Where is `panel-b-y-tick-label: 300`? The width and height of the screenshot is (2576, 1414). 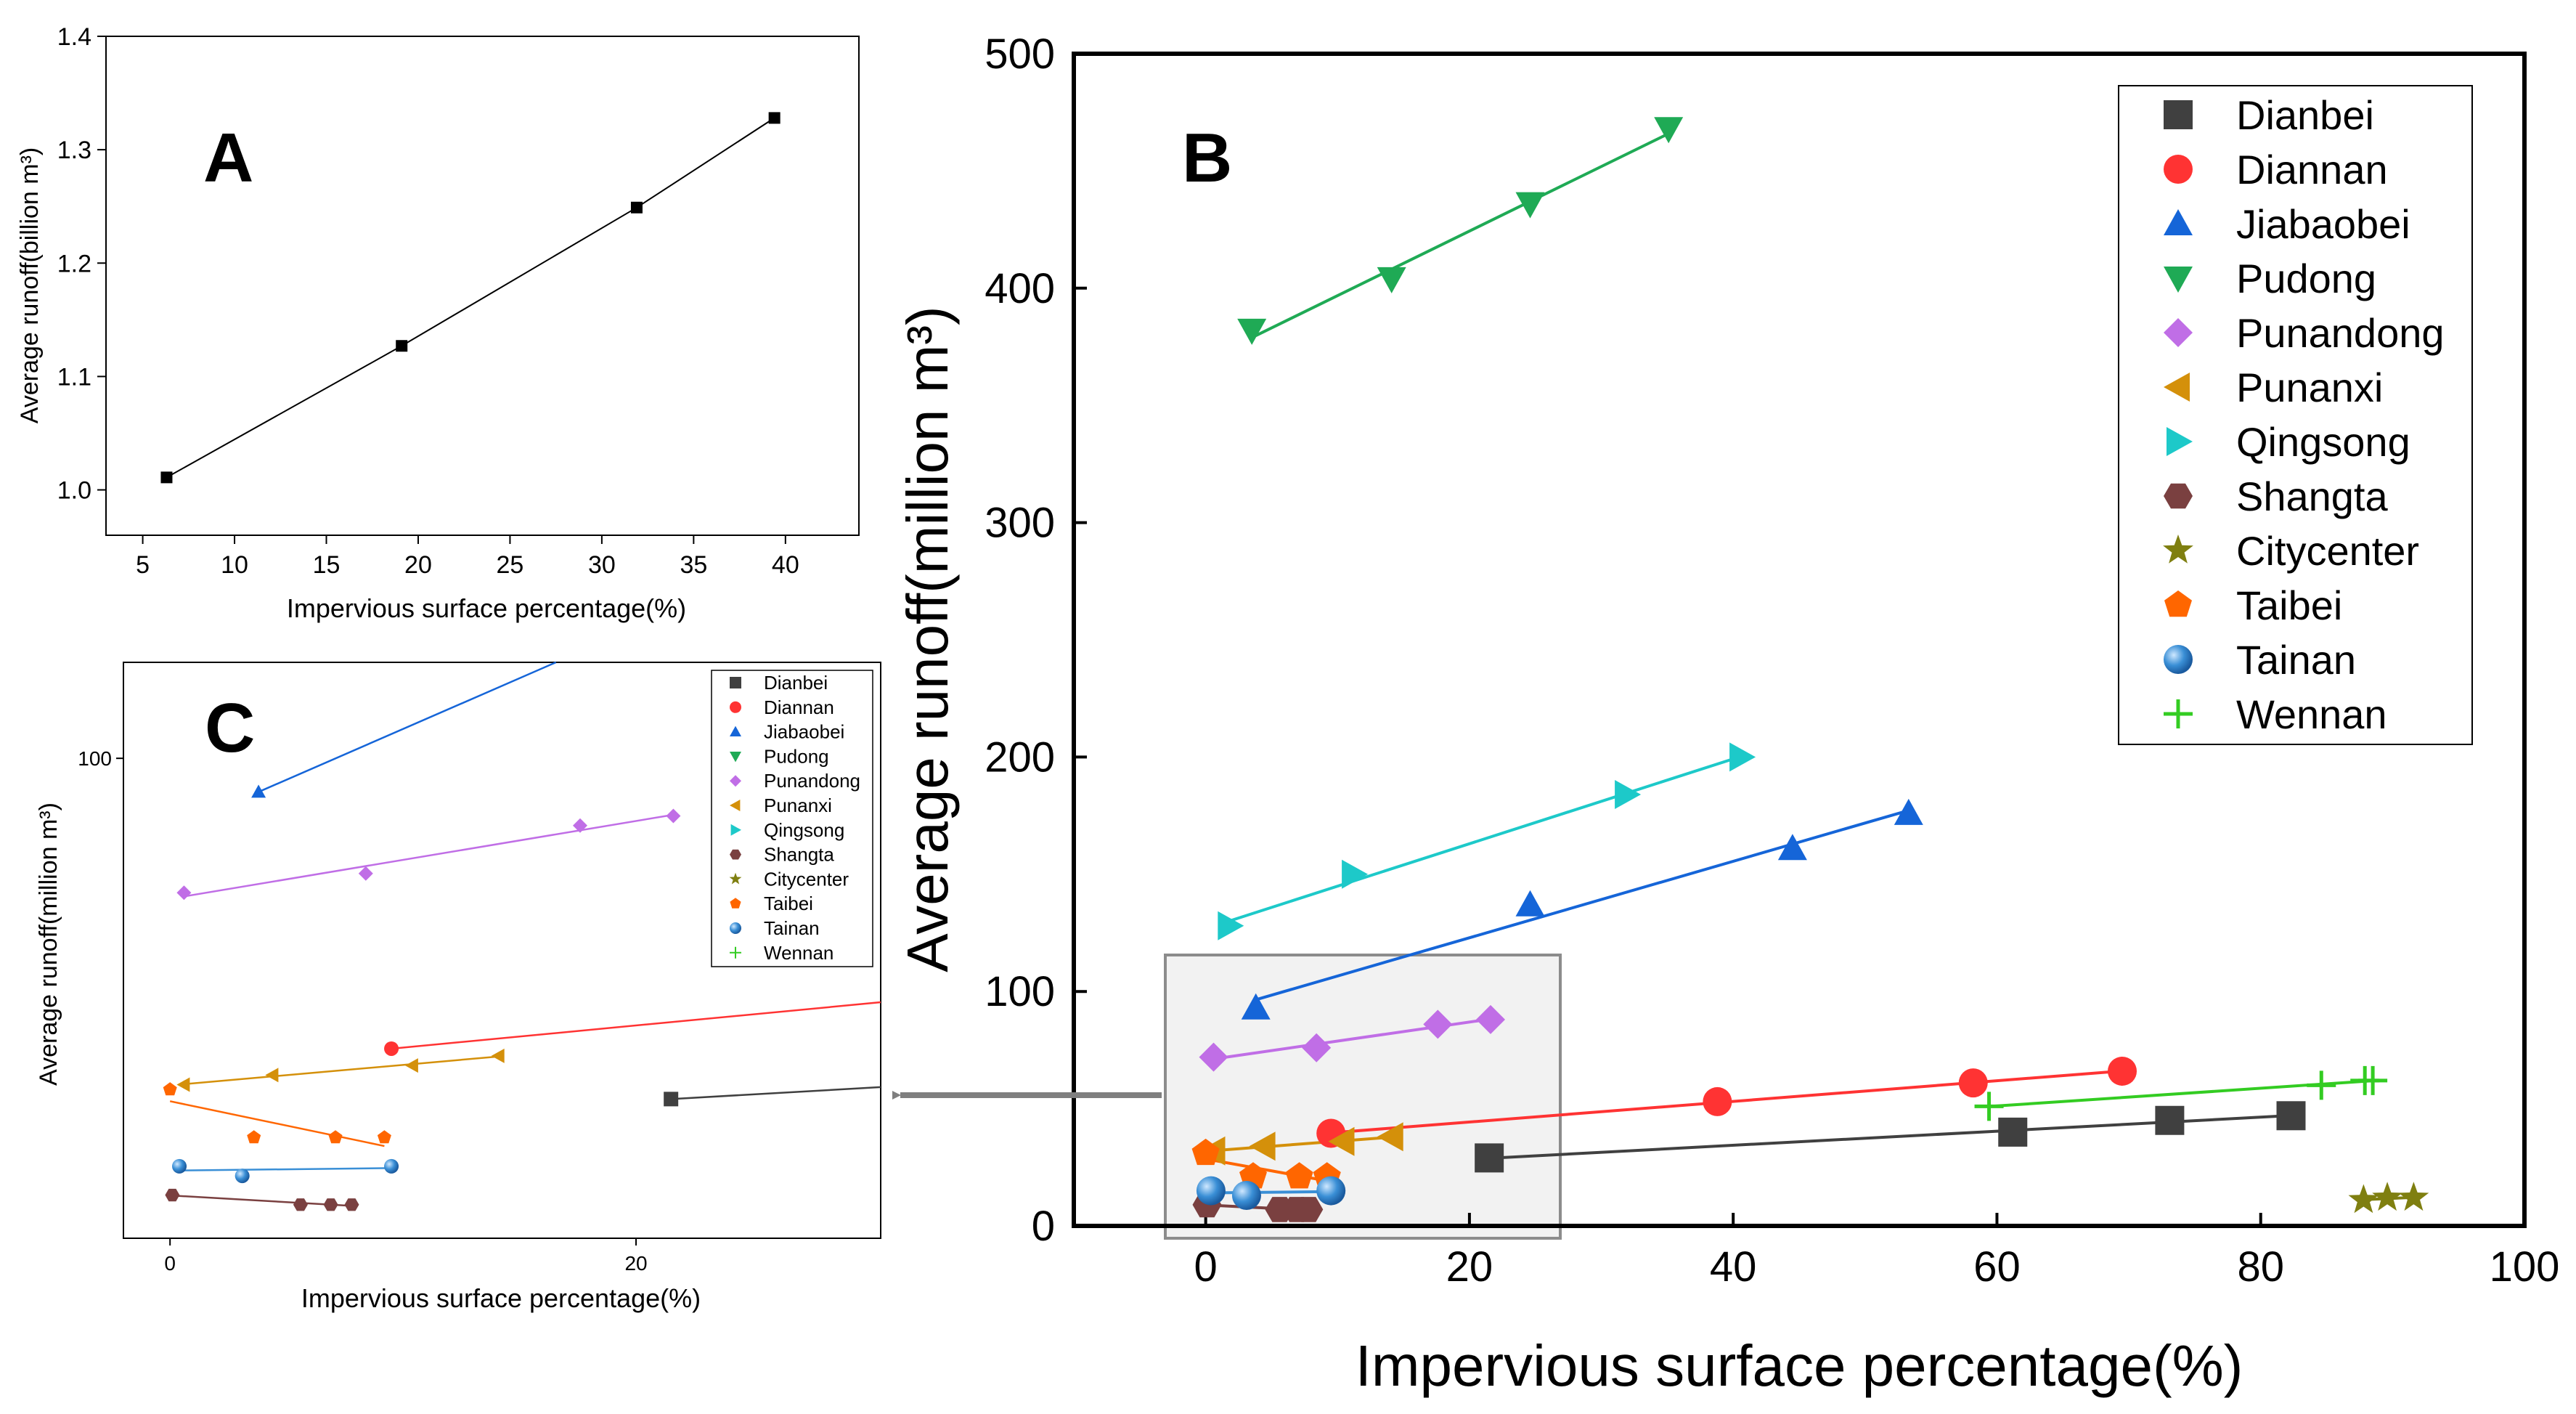 panel-b-y-tick-label: 300 is located at coordinates (1020, 523).